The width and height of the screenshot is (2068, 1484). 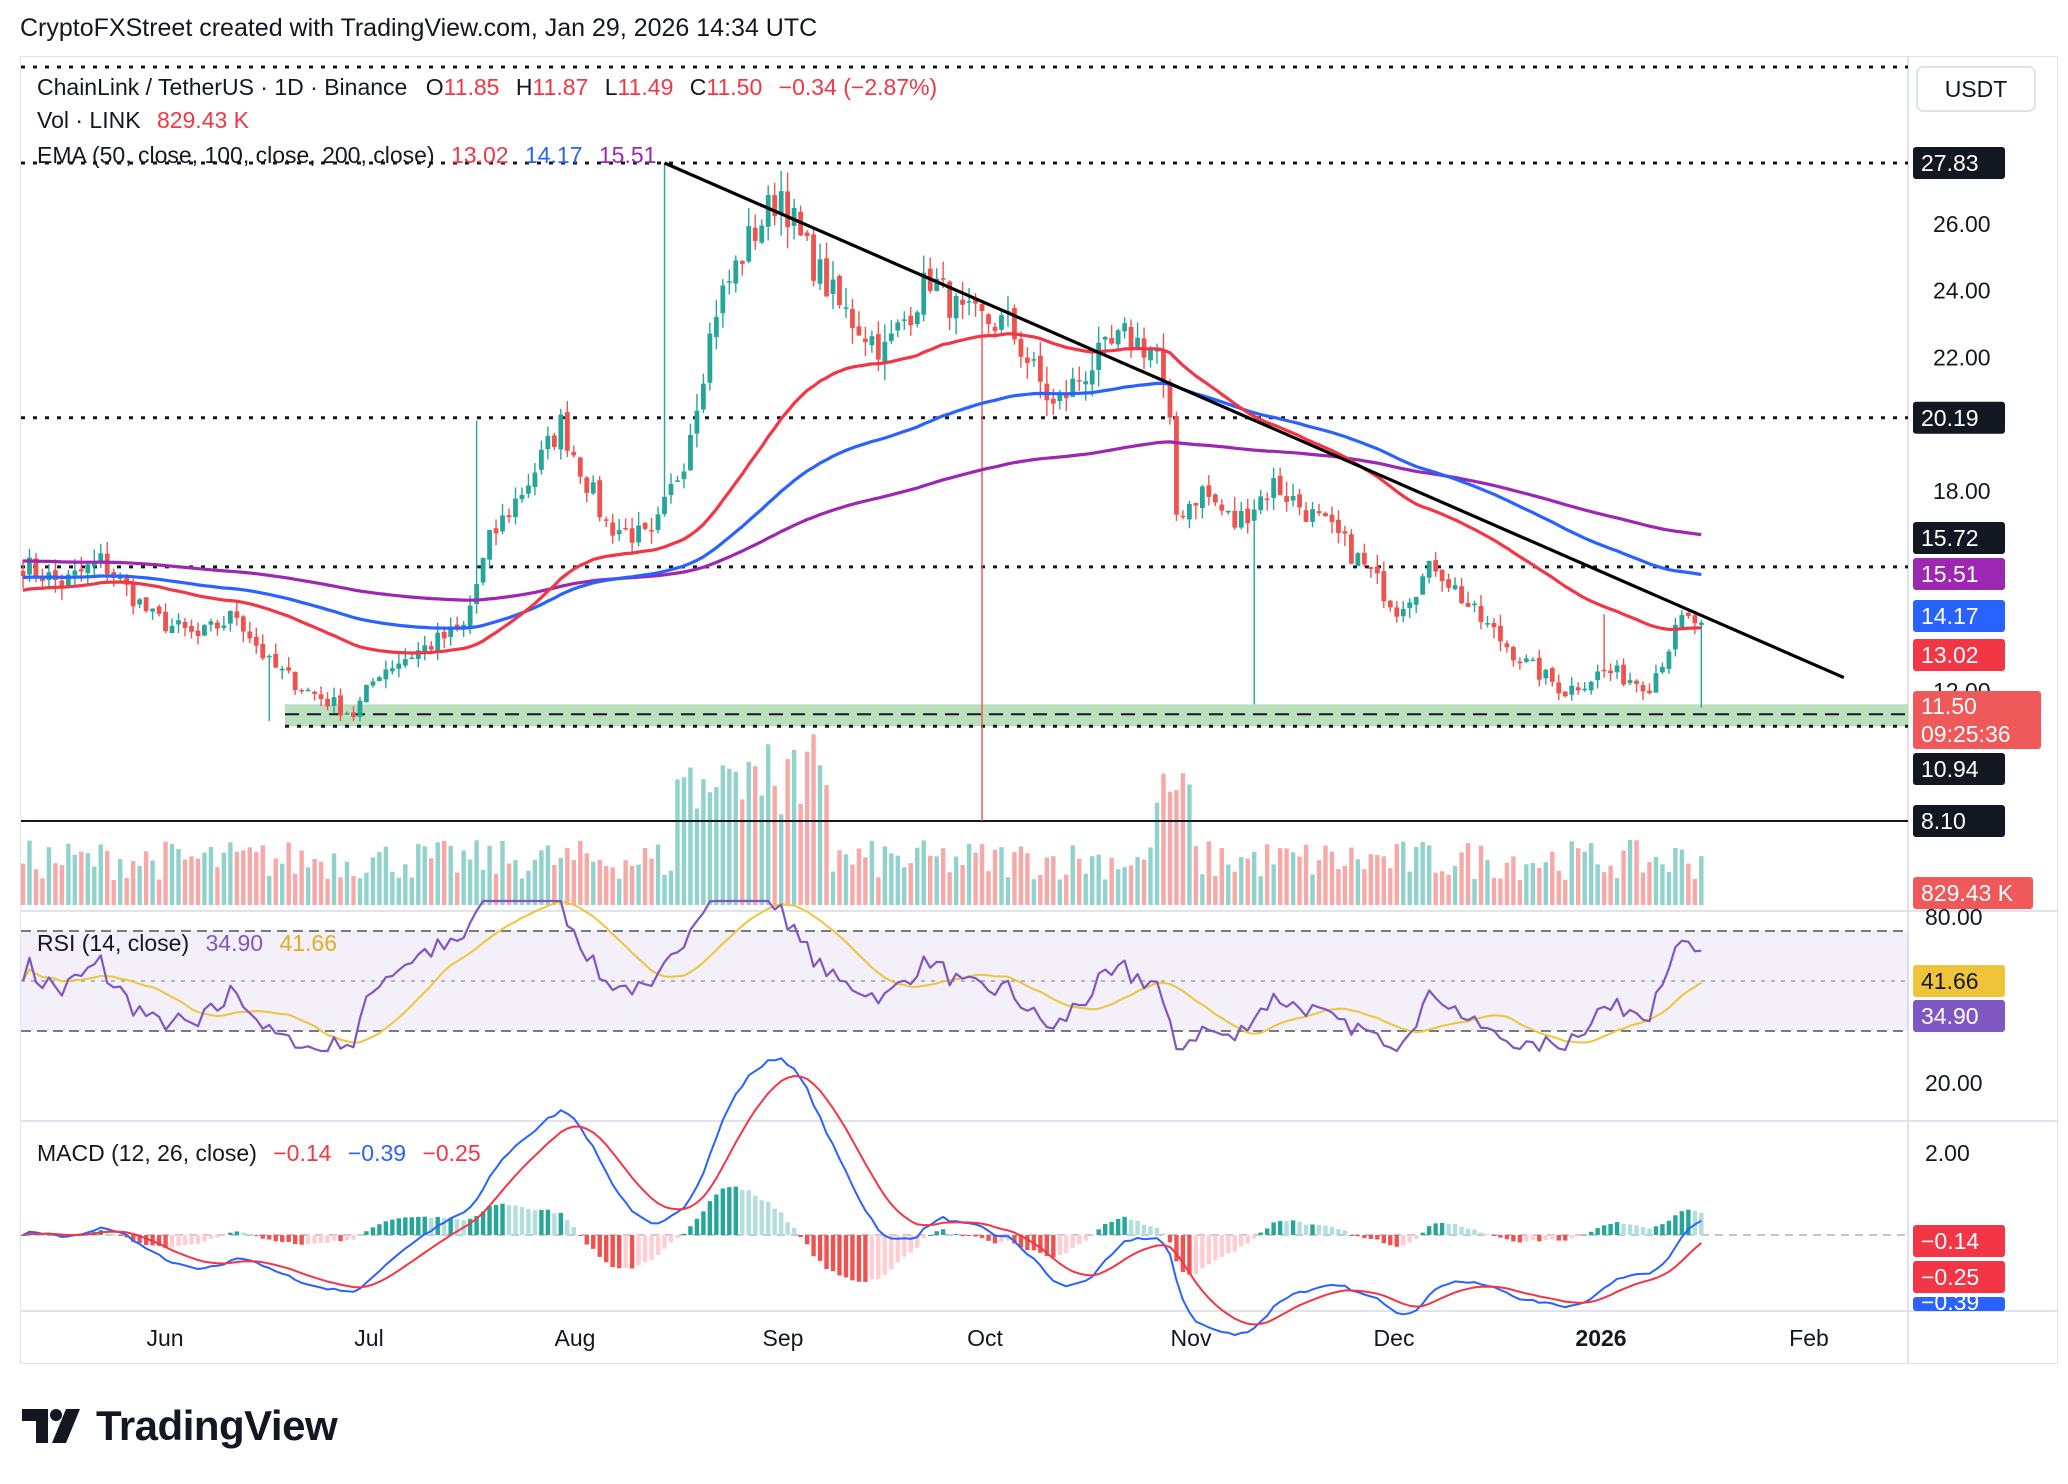 I want to click on rsi-lines, so click(x=861, y=976).